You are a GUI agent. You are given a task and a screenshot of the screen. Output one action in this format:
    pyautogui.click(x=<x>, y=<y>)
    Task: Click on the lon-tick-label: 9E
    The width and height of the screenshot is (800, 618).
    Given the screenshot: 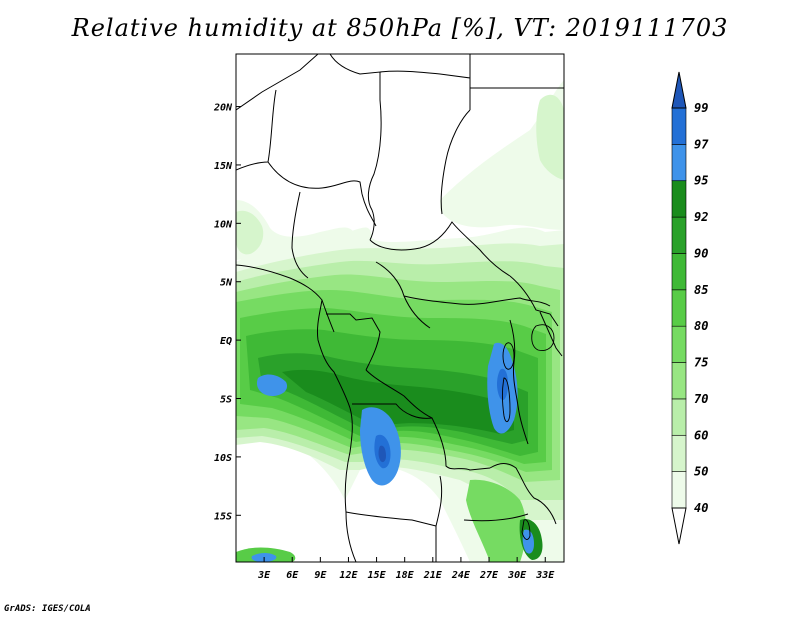 What is the action you would take?
    pyautogui.click(x=320, y=575)
    